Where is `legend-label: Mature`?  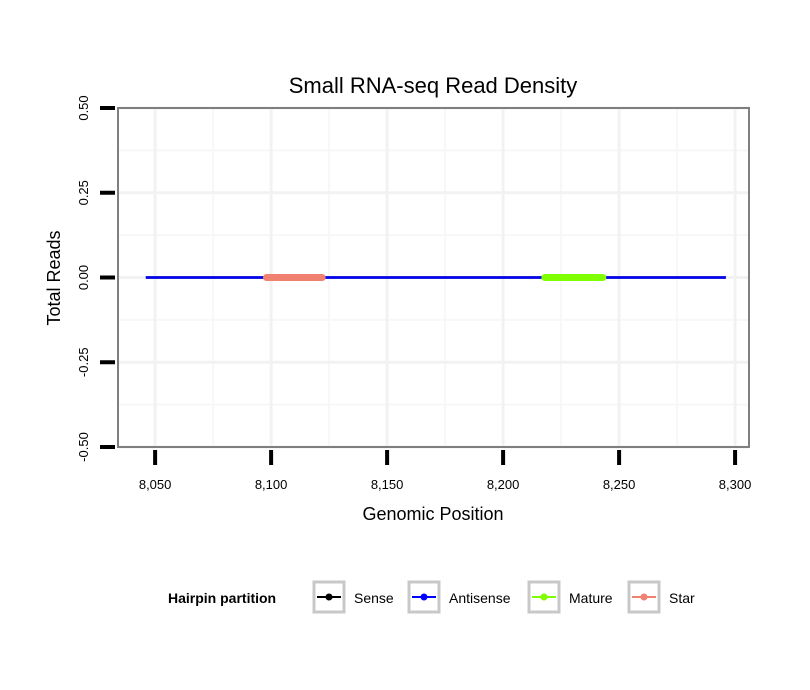 legend-label: Mature is located at coordinates (591, 598).